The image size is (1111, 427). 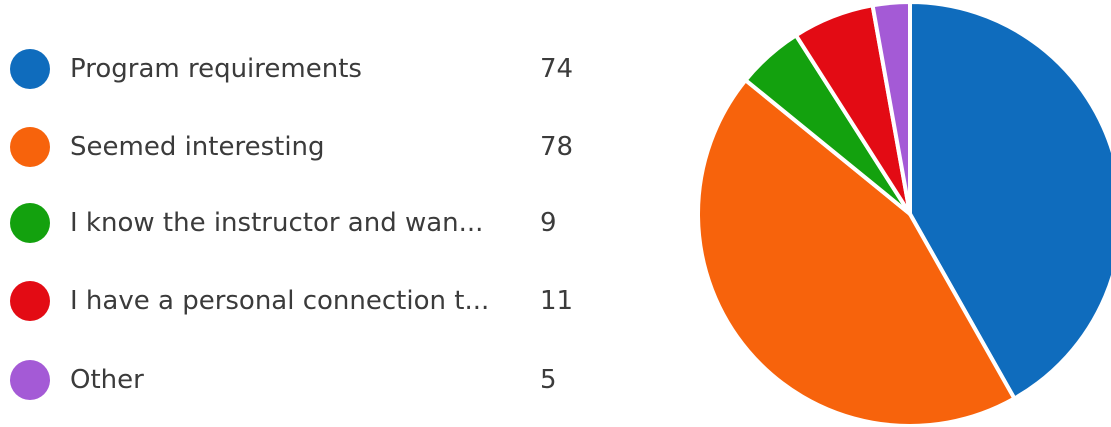 What do you see at coordinates (557, 147) in the screenshot?
I see `legend-count: 78` at bounding box center [557, 147].